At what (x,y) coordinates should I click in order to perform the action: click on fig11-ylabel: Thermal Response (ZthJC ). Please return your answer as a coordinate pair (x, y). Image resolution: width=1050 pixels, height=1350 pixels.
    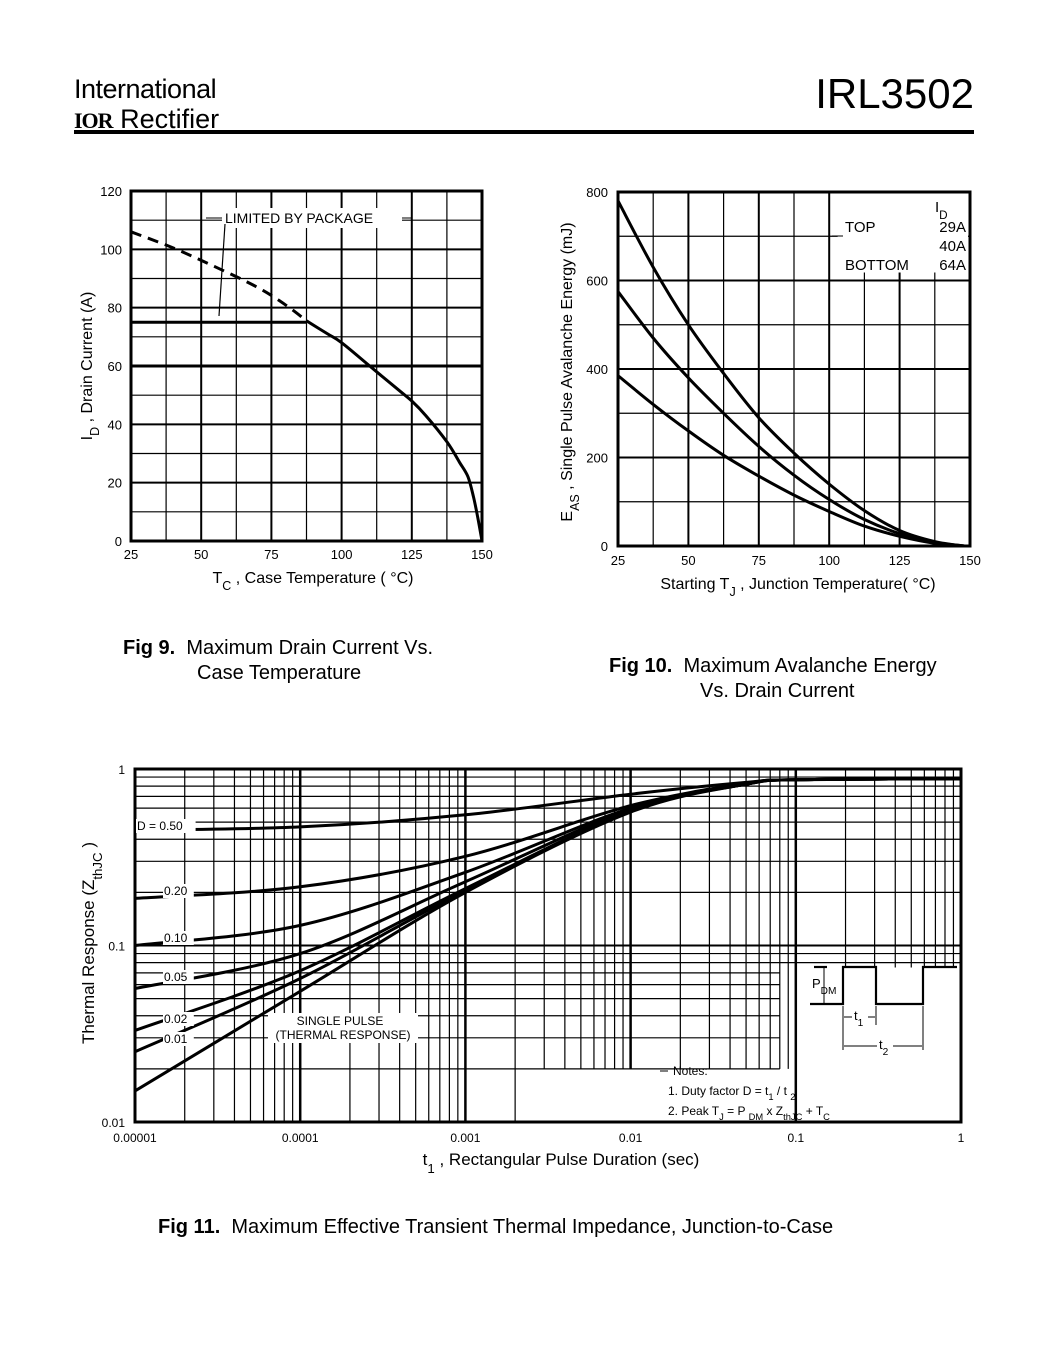
    Looking at the image, I should click on (92, 943).